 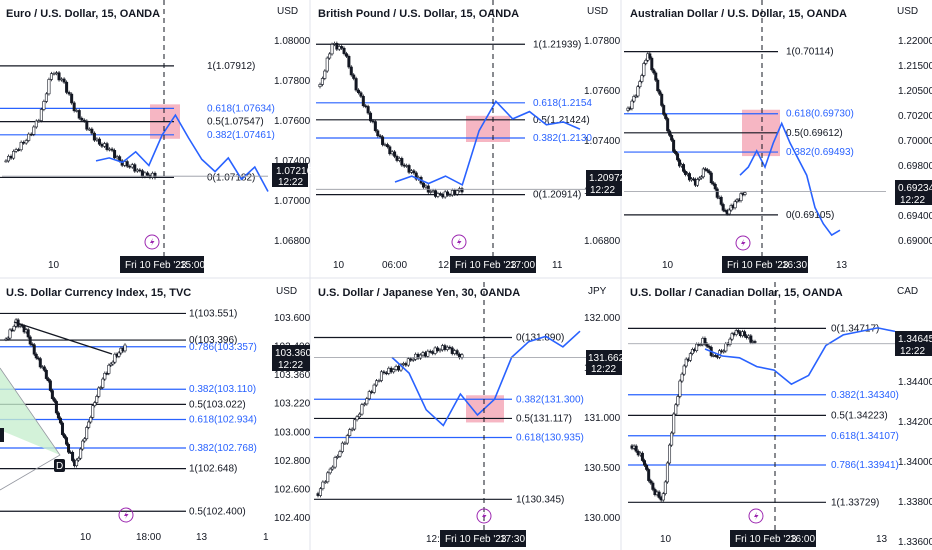 What do you see at coordinates (915, 166) in the screenshot?
I see `price-tick-label: 0.69800` at bounding box center [915, 166].